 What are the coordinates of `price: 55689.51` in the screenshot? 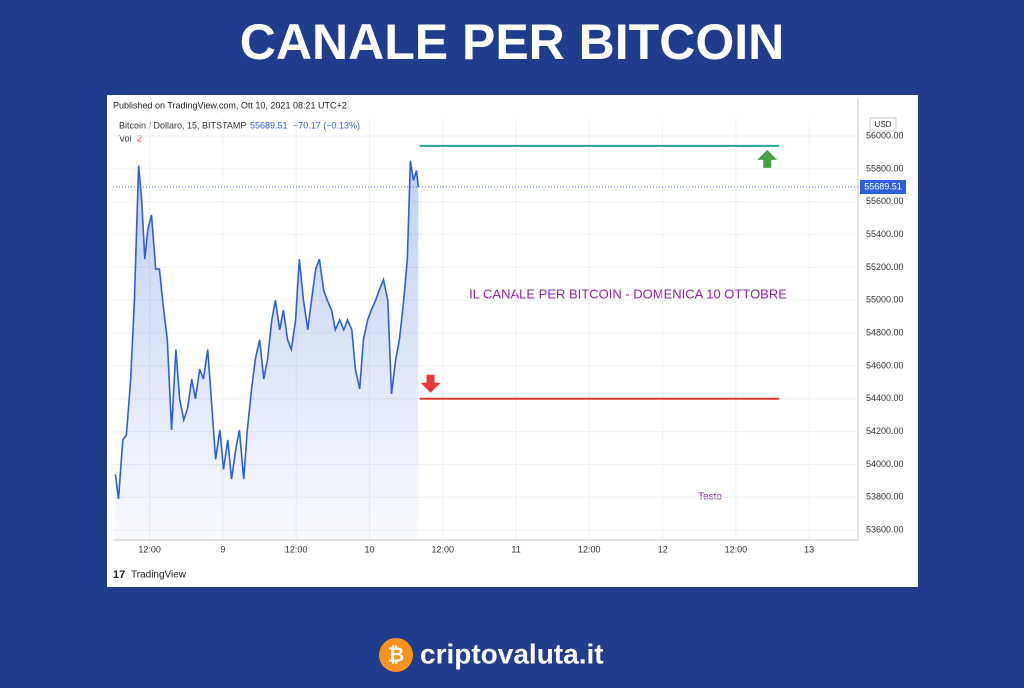 It's located at (269, 125).